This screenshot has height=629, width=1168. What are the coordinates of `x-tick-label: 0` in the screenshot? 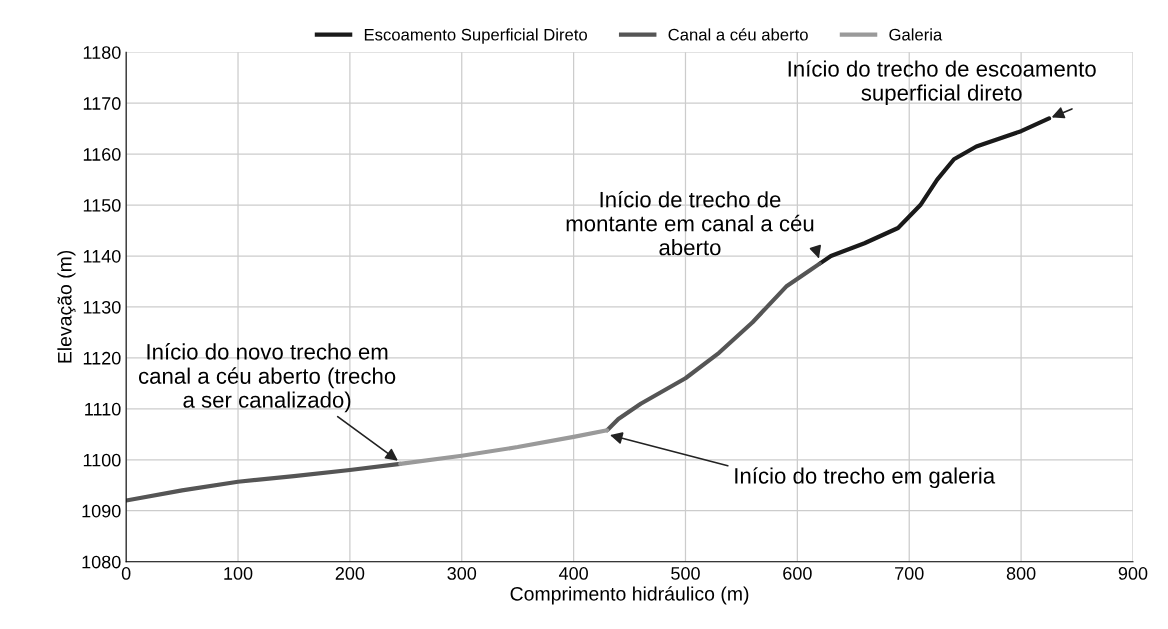 It's located at (126, 573).